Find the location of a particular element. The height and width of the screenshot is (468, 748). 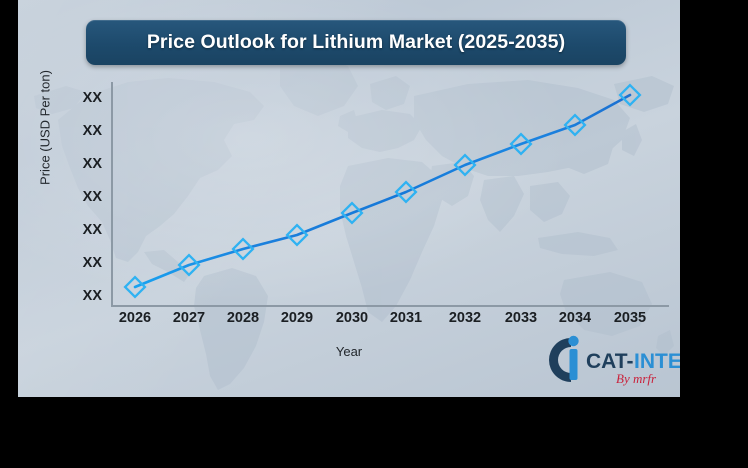

x-tick-label: 2030 is located at coordinates (352, 318).